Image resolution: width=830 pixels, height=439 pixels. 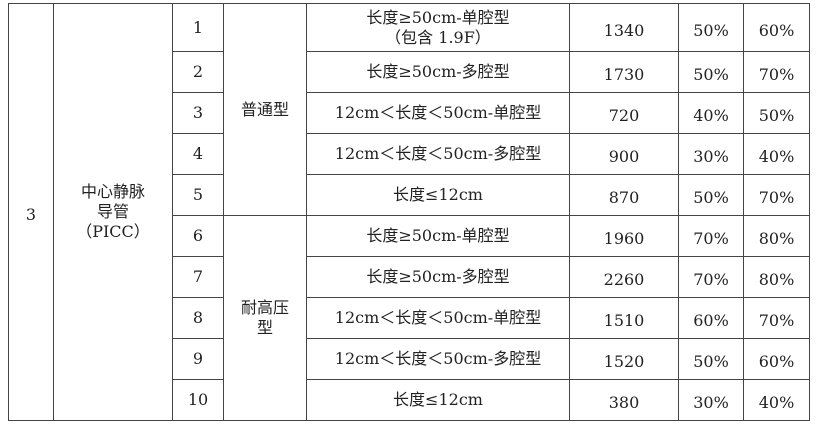 I want to click on description-cell: 长度≥50cm-单腔型 （包含 1.9F）, so click(x=438, y=27).